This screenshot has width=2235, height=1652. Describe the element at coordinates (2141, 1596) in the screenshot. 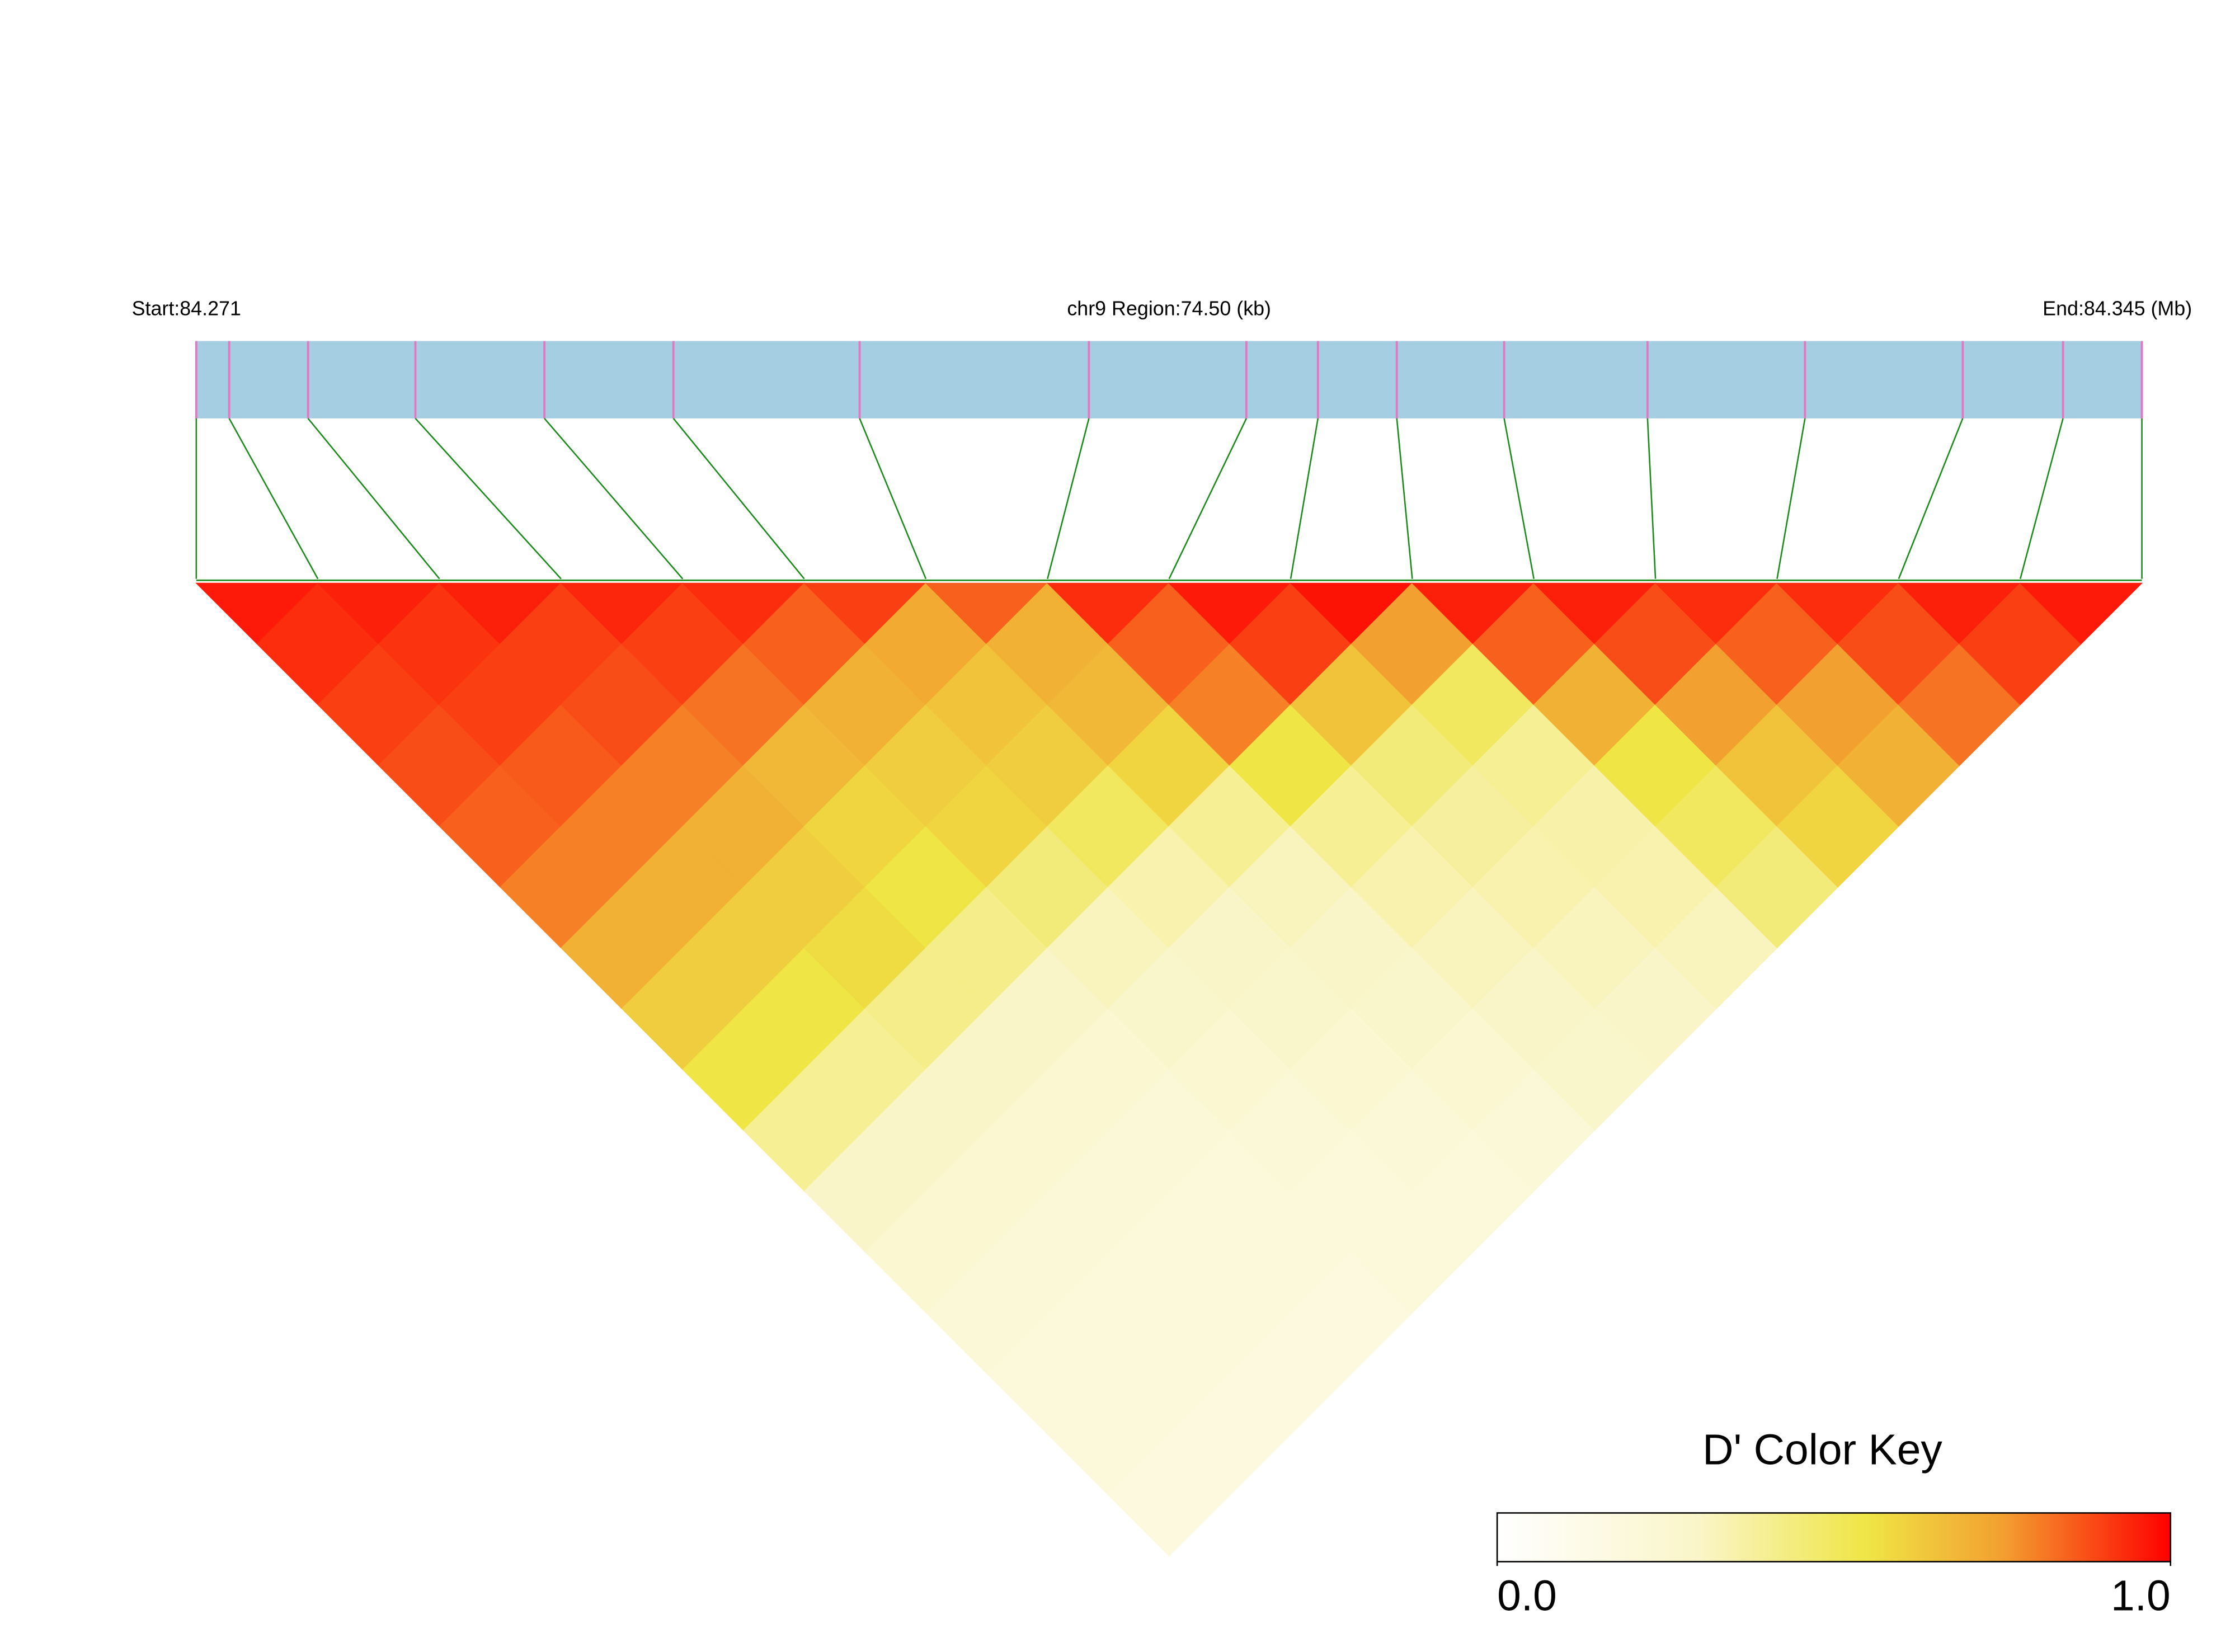

I see `key-tick-label: 1.0` at that location.